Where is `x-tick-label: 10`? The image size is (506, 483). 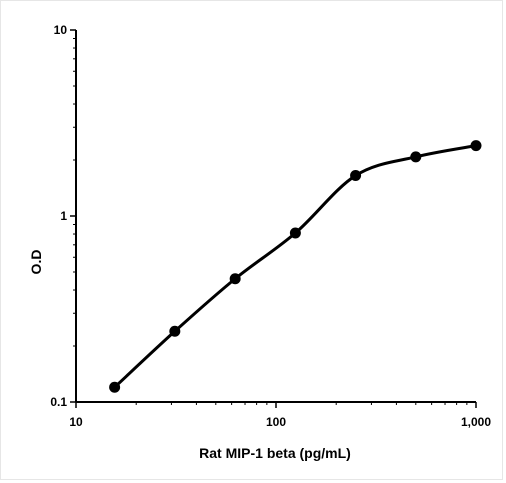 x-tick-label: 10 is located at coordinates (76, 422).